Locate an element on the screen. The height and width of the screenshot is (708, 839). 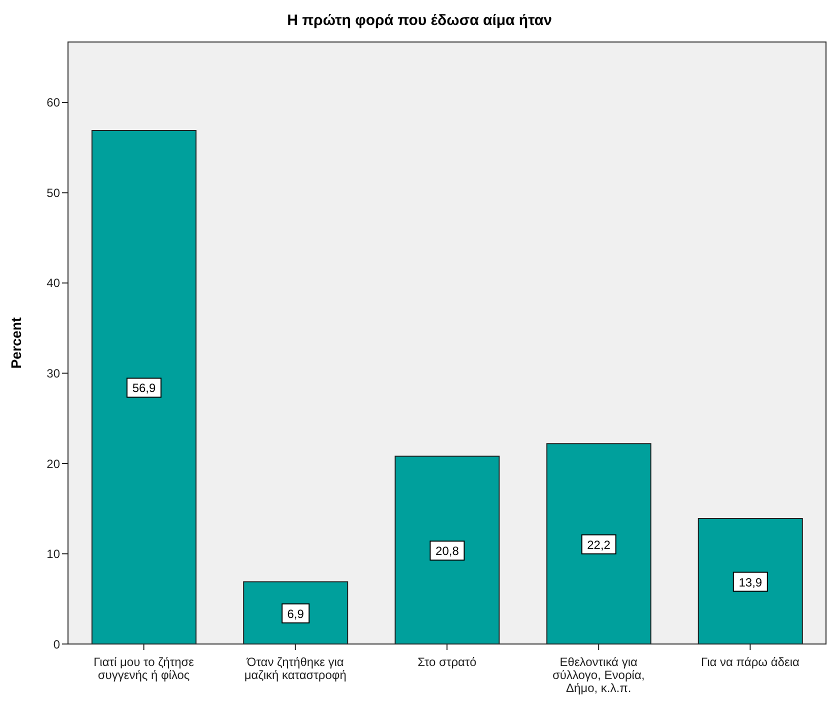
y-tick-label: 20 is located at coordinates (53, 463).